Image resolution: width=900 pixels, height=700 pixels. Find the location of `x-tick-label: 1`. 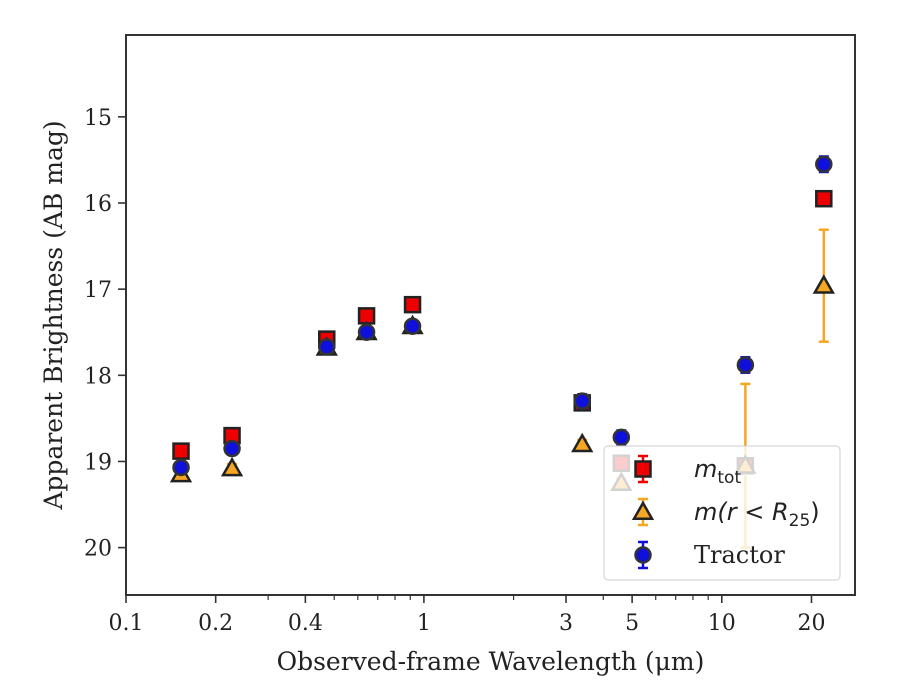

x-tick-label: 1 is located at coordinates (424, 623).